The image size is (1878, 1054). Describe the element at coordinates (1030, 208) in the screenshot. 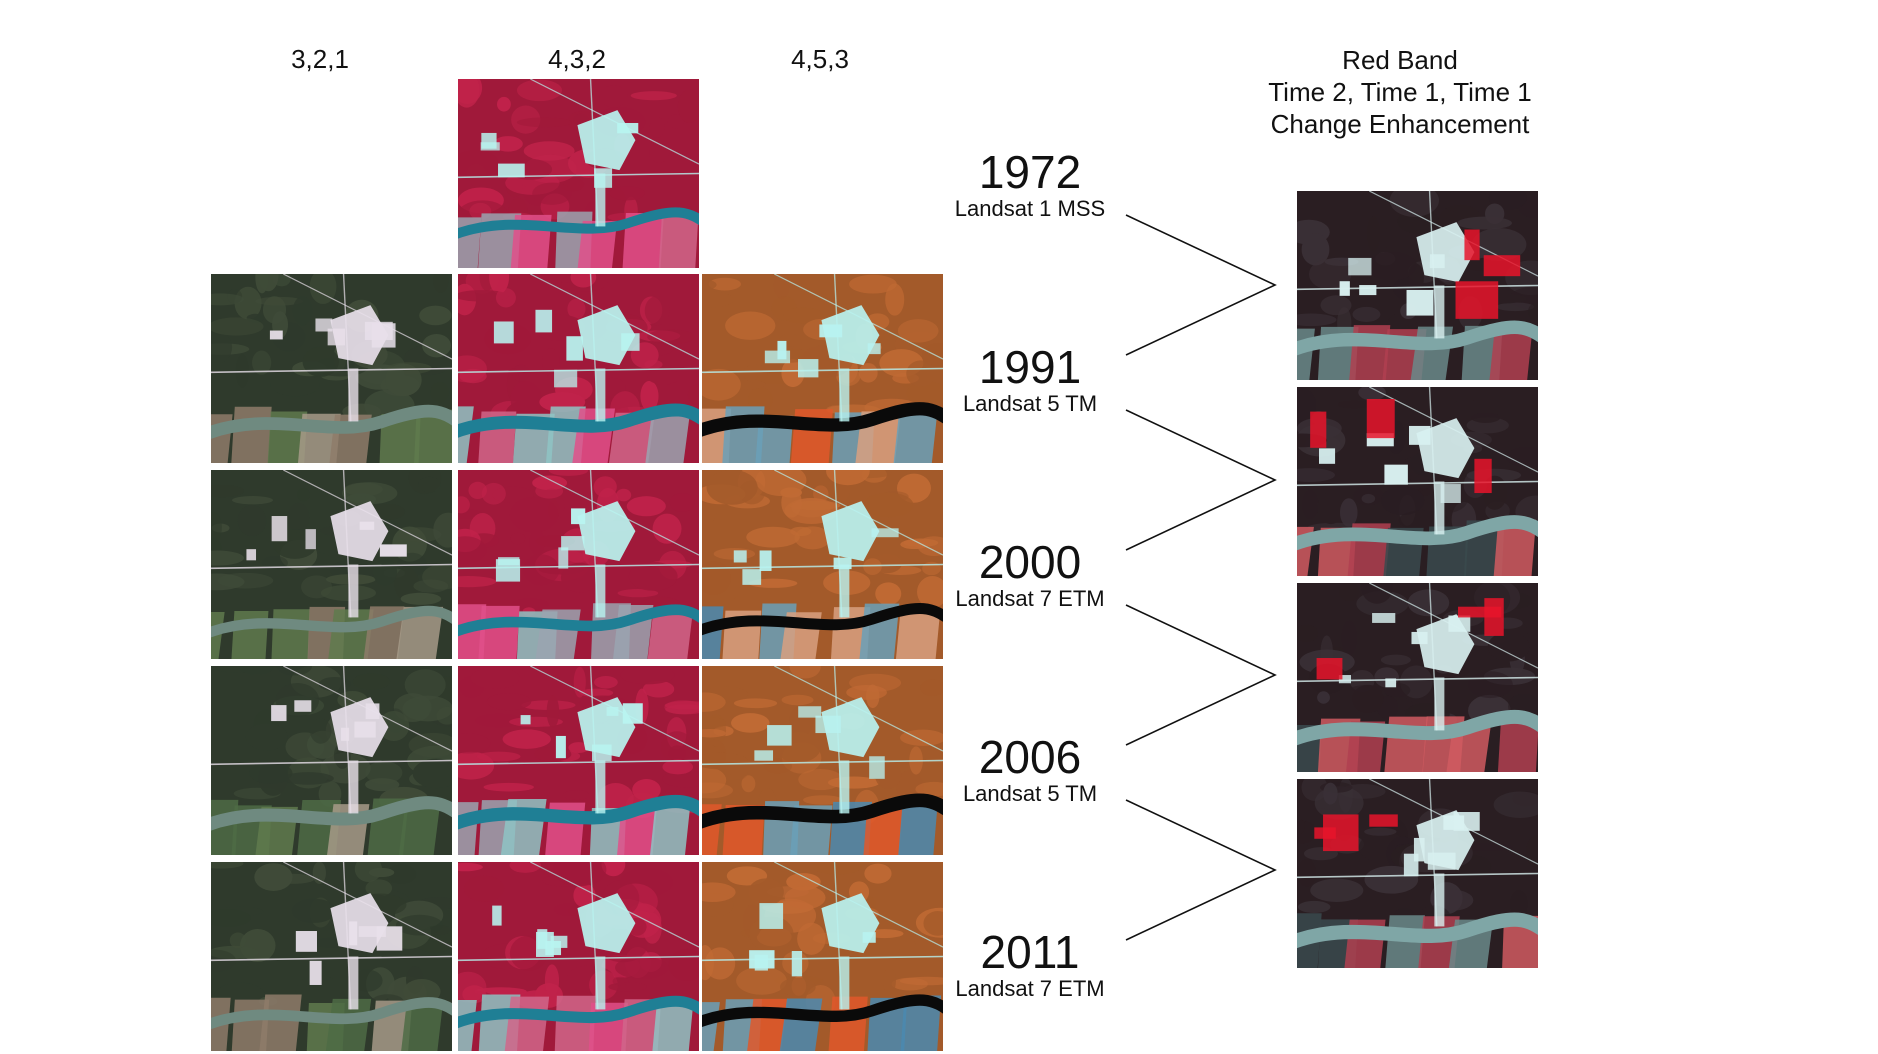

I see `sensor-label: Landsat 1 MSS` at that location.